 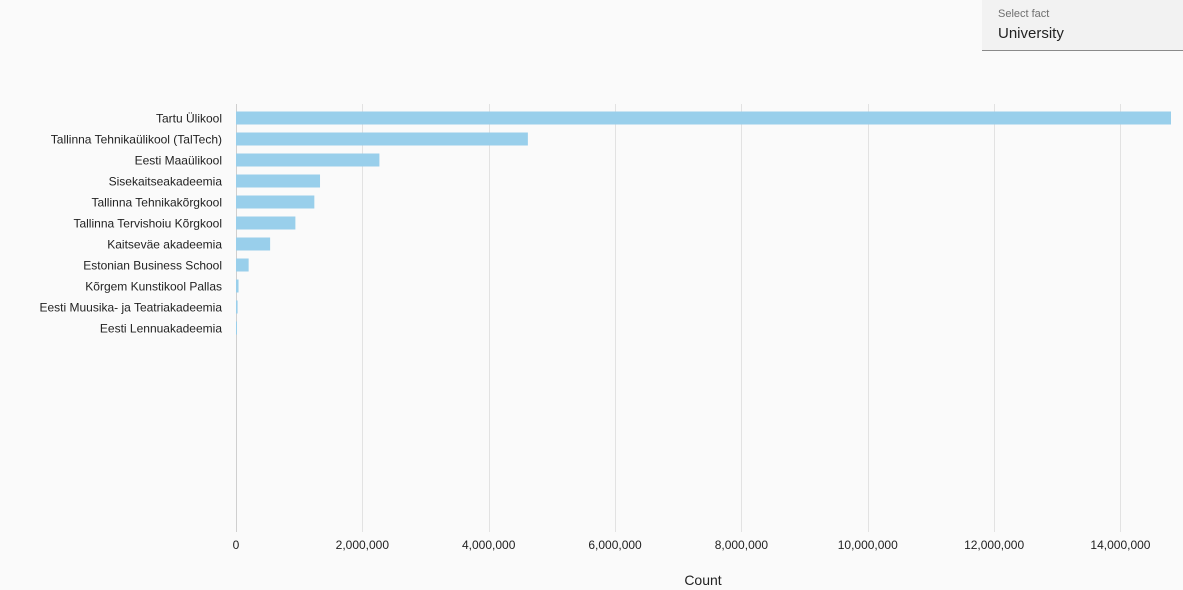 What do you see at coordinates (489, 545) in the screenshot?
I see `x-tick-label: 4,000,000` at bounding box center [489, 545].